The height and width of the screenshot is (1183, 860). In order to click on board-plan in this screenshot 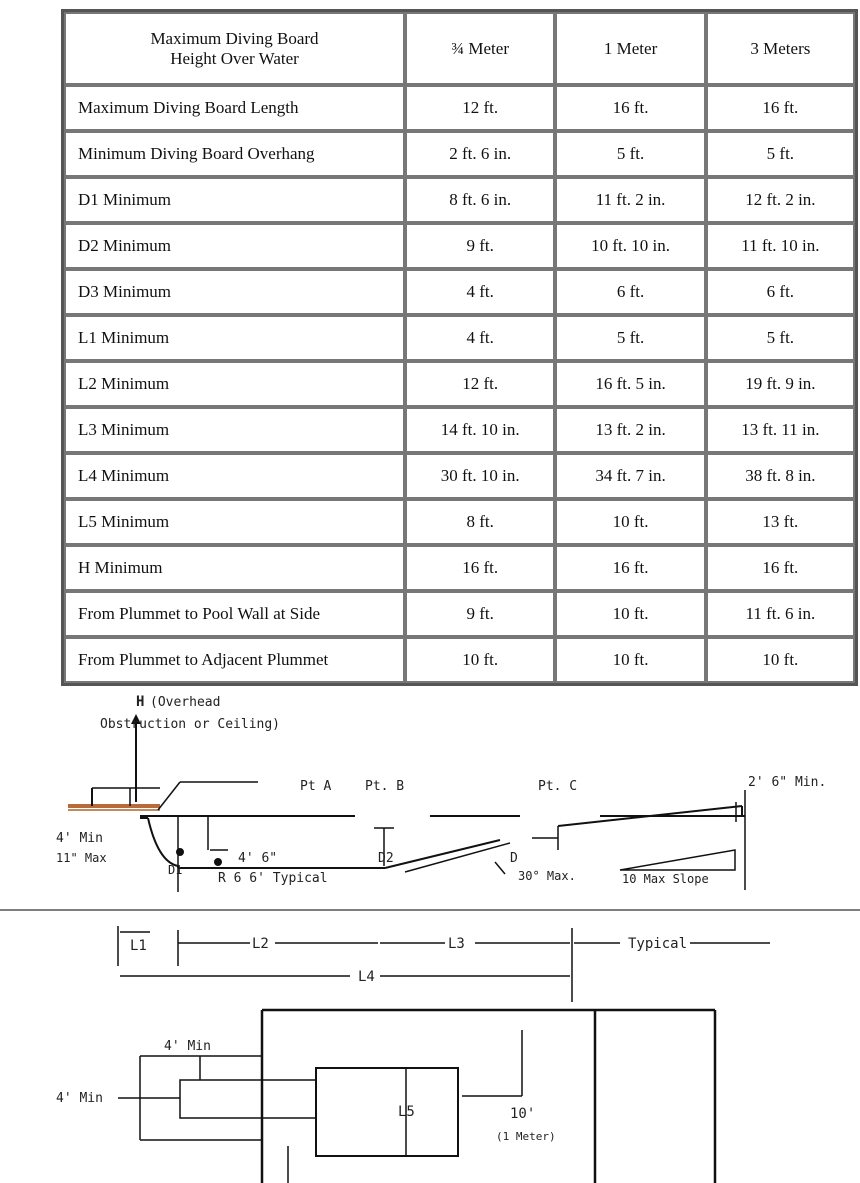, I will do `click(248, 1099)`.